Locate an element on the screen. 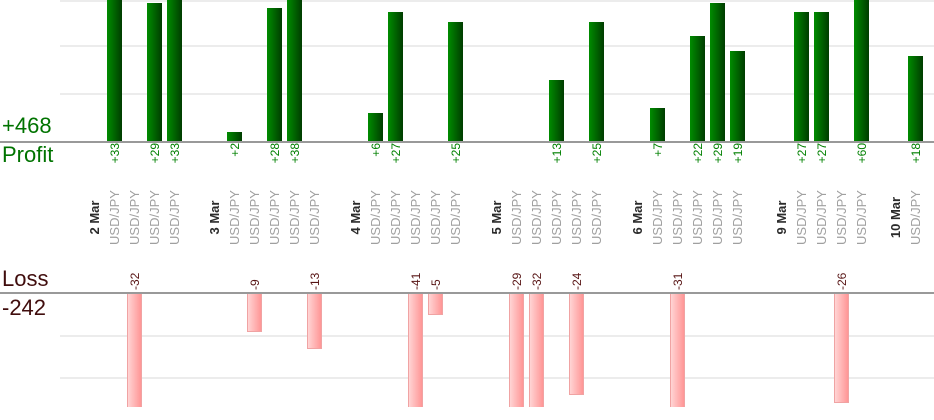 This screenshot has width=934, height=420. trade-loss-label: -24 is located at coordinates (577, 281).